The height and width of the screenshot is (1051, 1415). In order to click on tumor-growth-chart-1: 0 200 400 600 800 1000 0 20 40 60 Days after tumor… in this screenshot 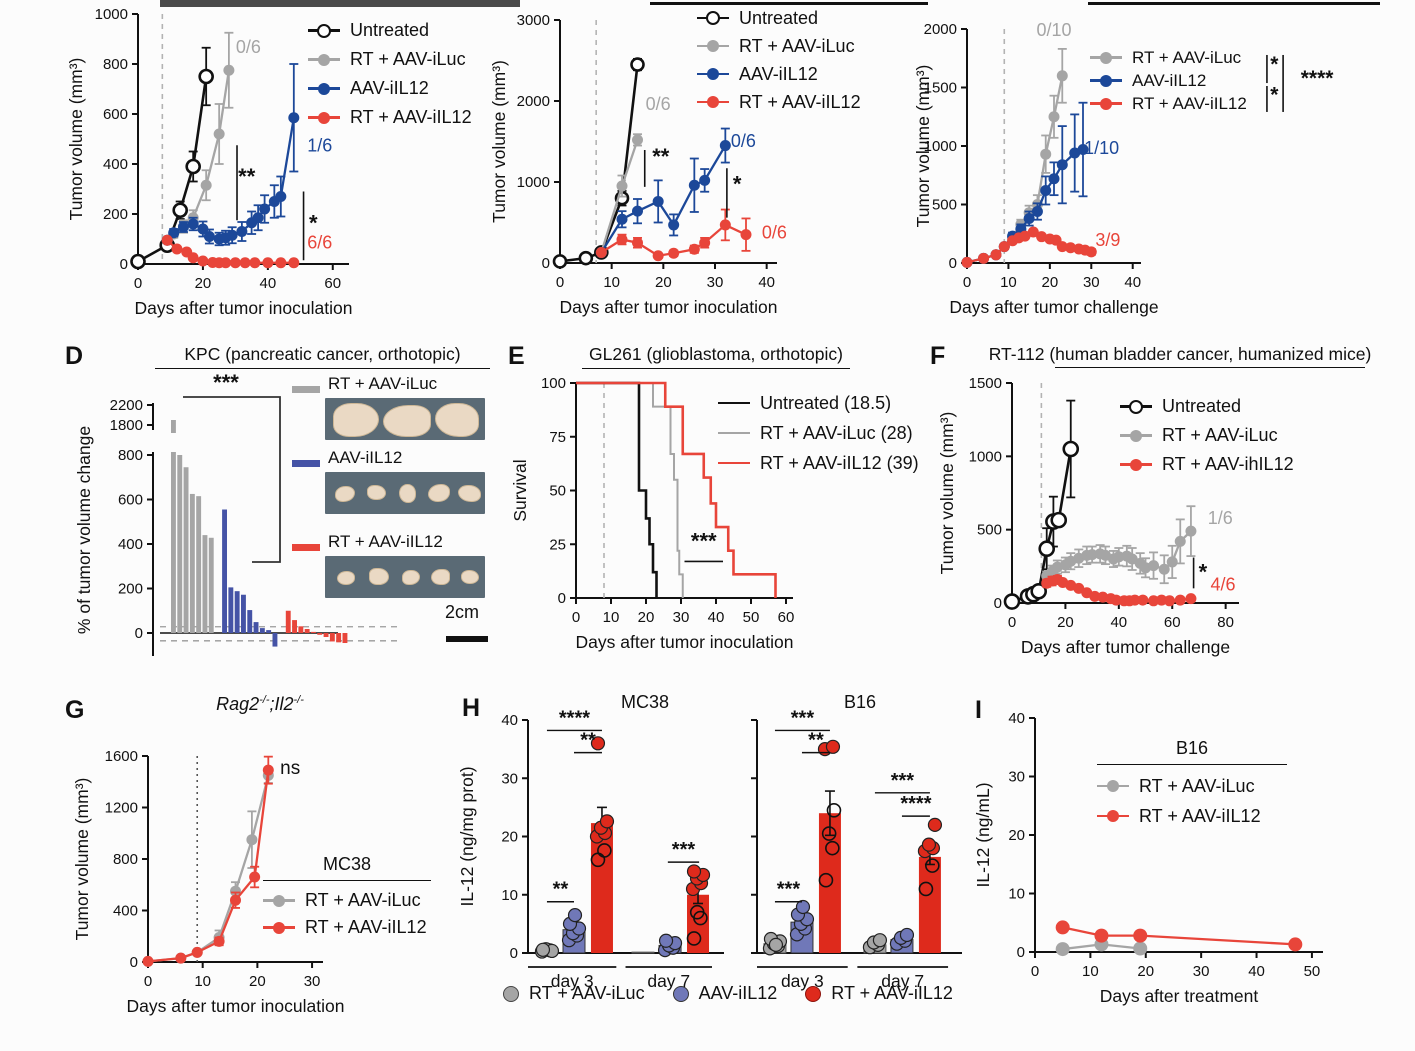, I will do `click(209, 162)`.